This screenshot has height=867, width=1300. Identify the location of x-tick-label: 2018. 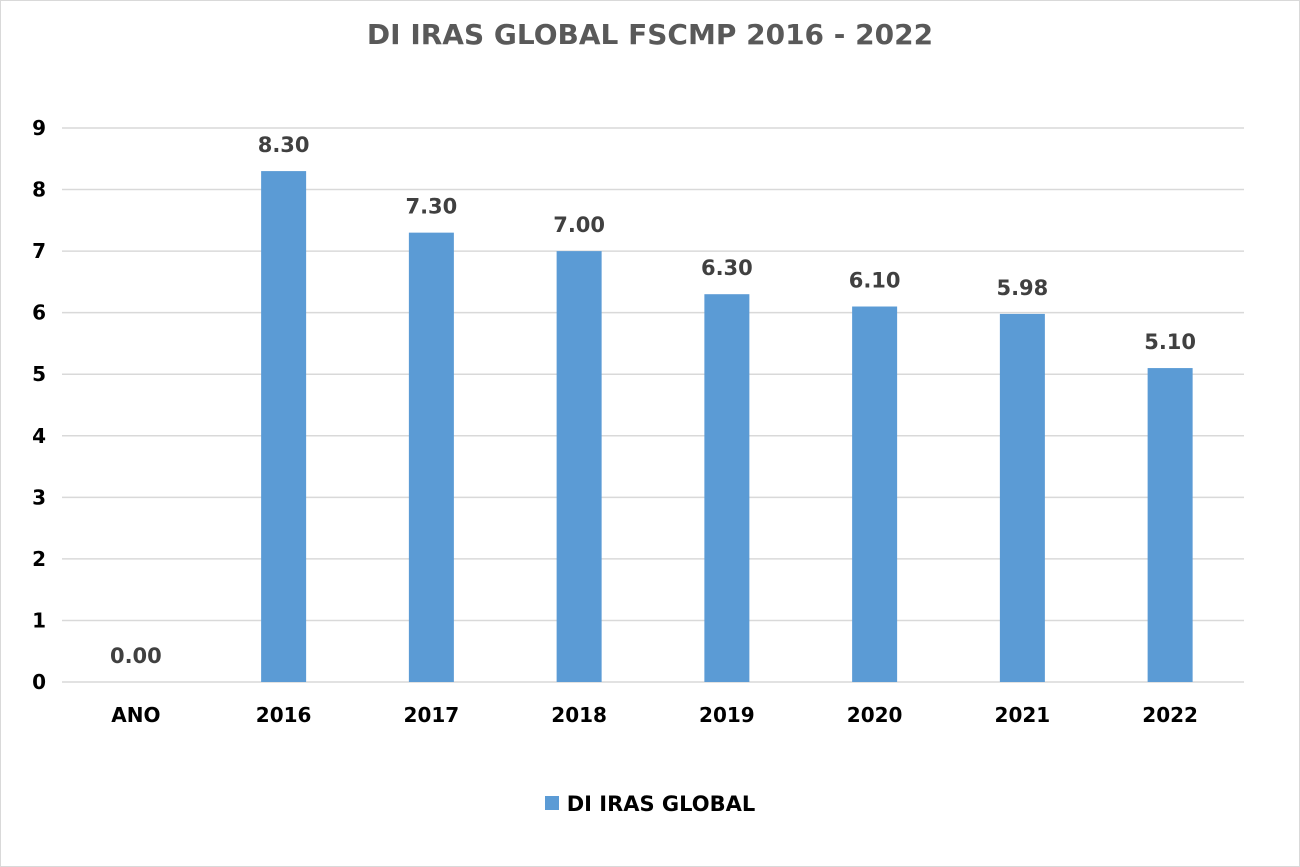
(579, 715).